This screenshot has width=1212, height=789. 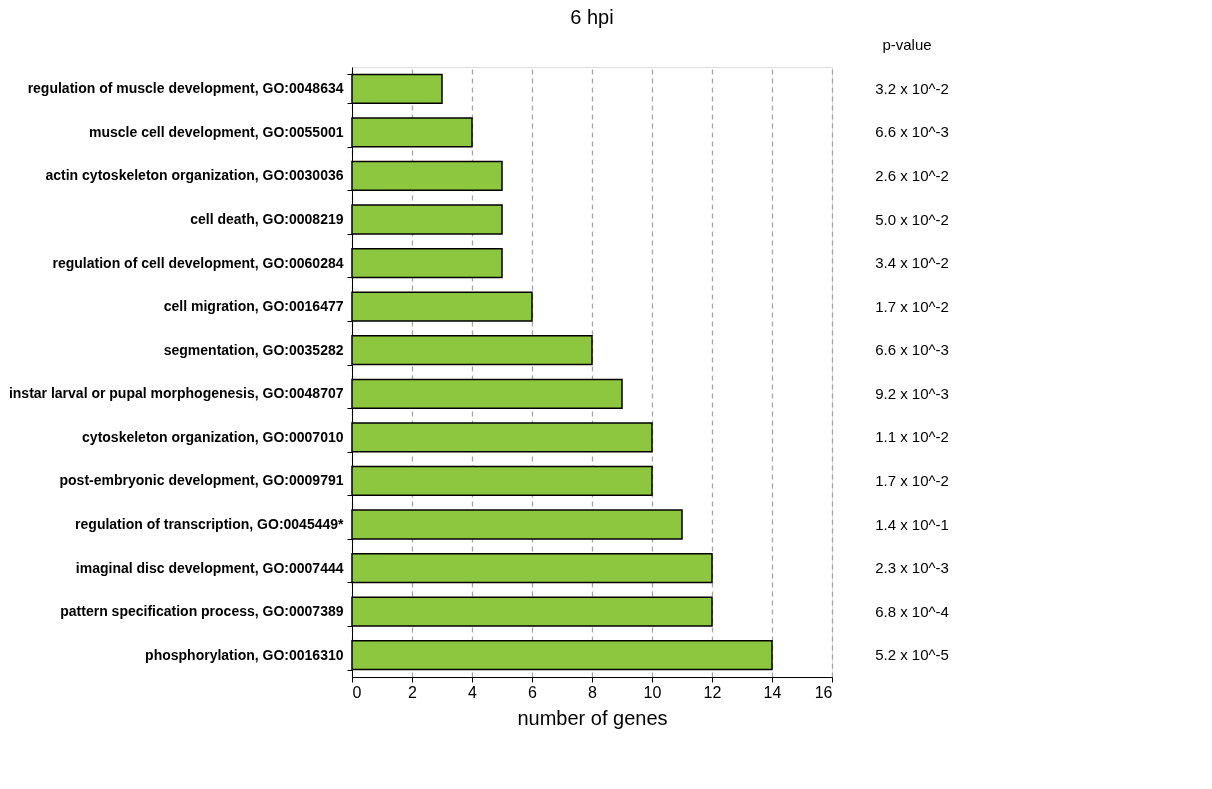 What do you see at coordinates (912, 611) in the screenshot?
I see `text: 6.8 x 10^-4` at bounding box center [912, 611].